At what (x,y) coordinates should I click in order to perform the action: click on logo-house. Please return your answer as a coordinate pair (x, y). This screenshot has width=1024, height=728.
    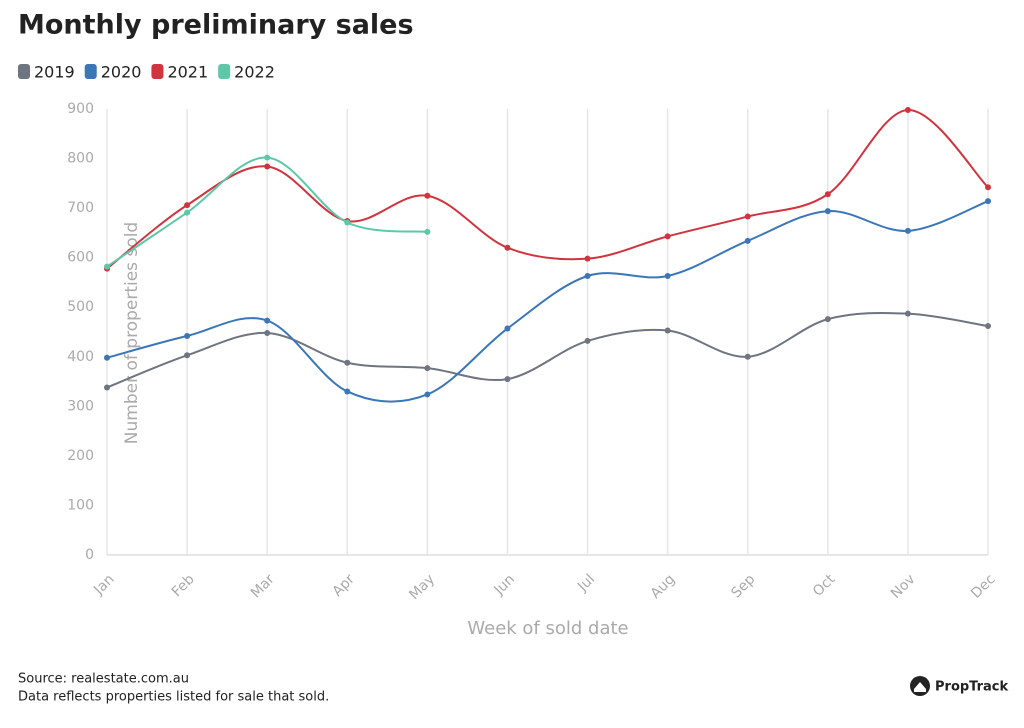
    Looking at the image, I should click on (920, 687).